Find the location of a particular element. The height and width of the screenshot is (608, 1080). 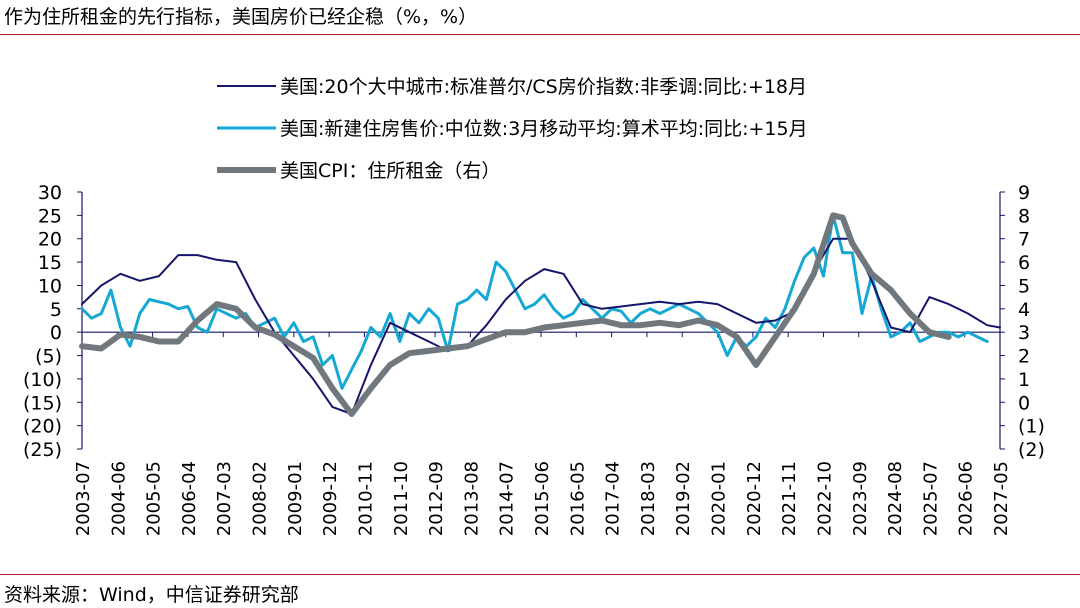

x-axis-tick-label: 2025-07 is located at coordinates (930, 498).